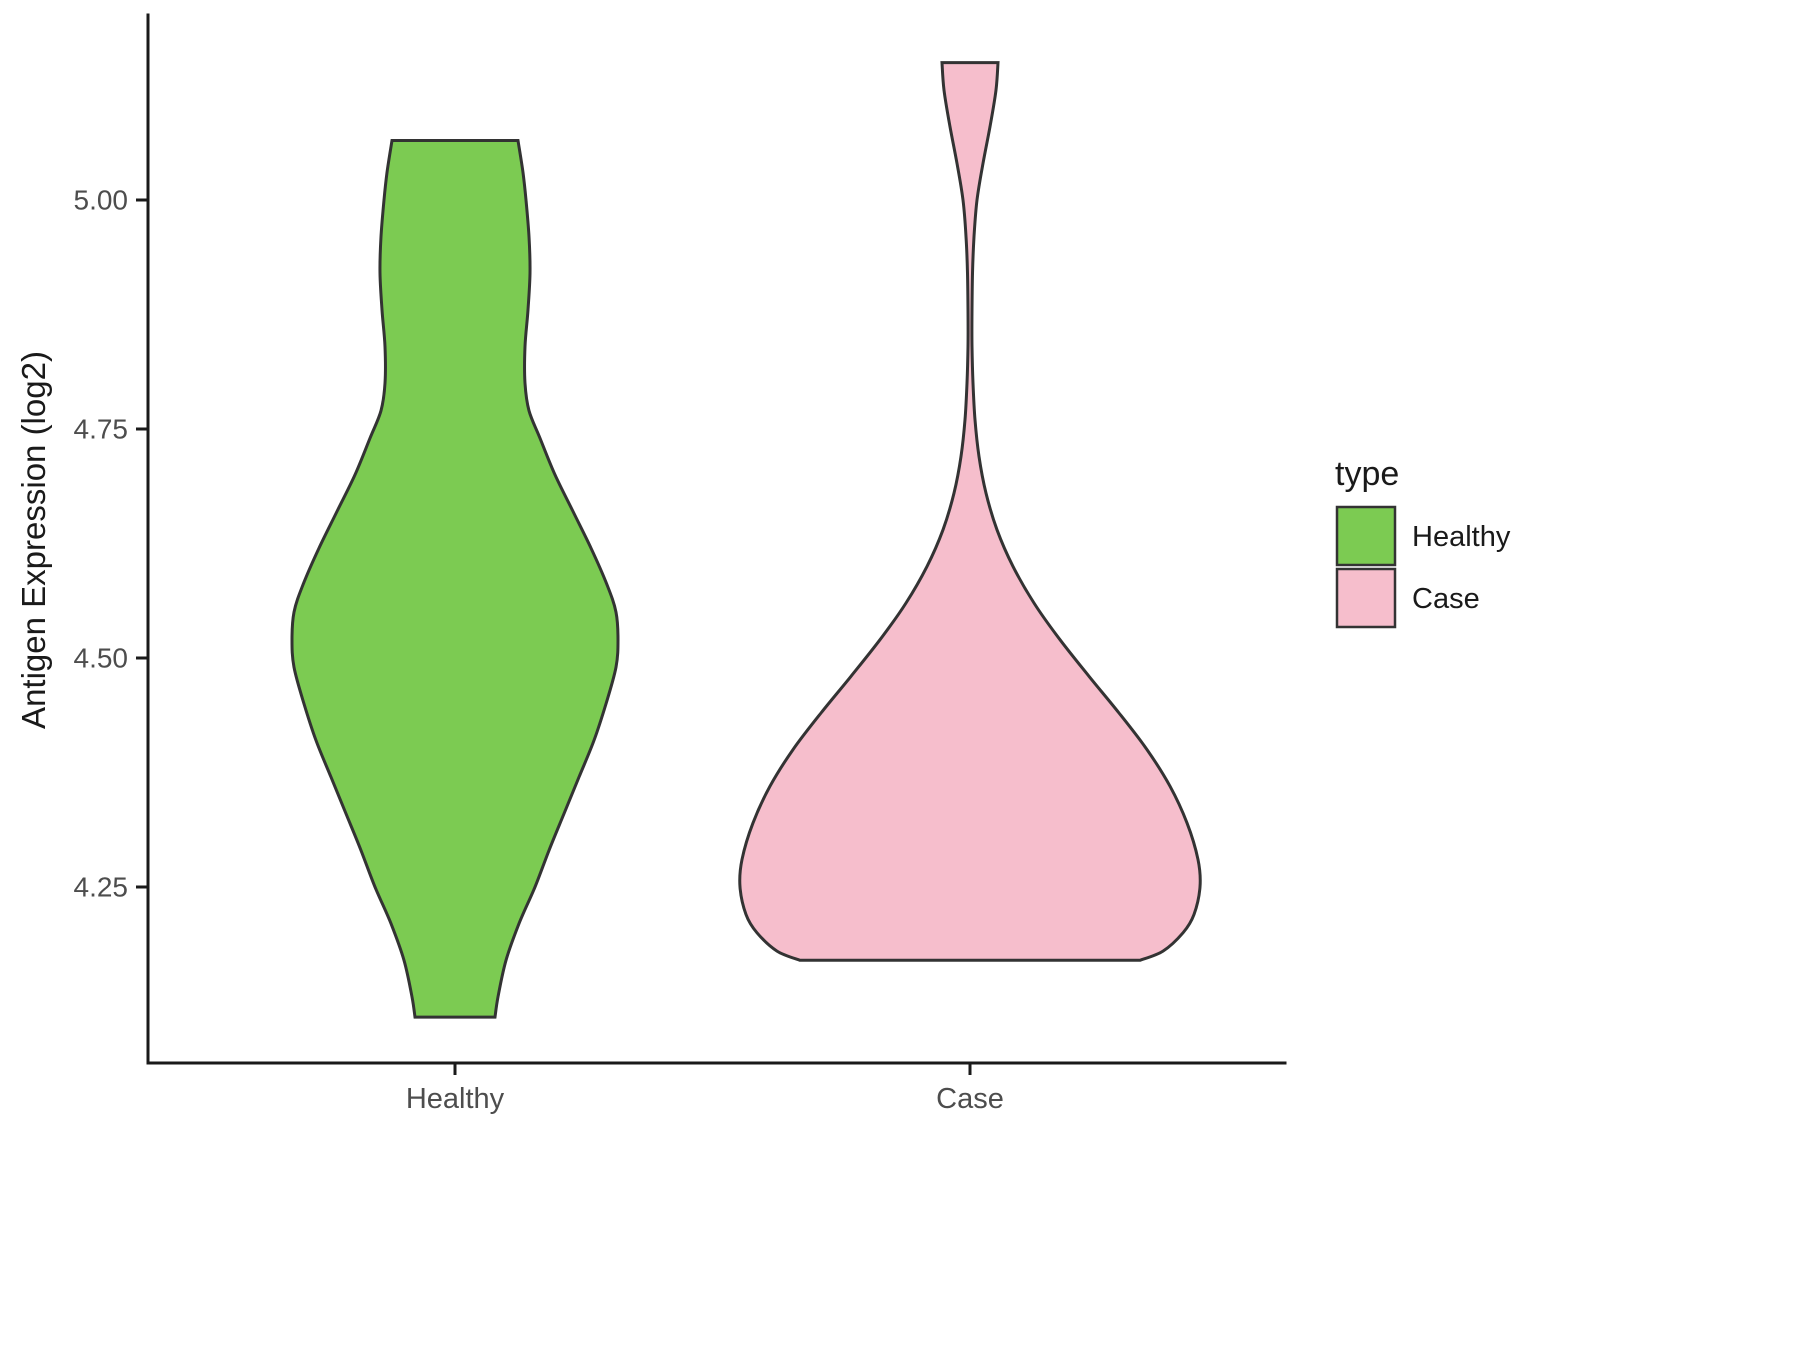 The image size is (1800, 1350). Describe the element at coordinates (33, 540) in the screenshot. I see `y-axis-title: Antigen Expression (log2)` at that location.